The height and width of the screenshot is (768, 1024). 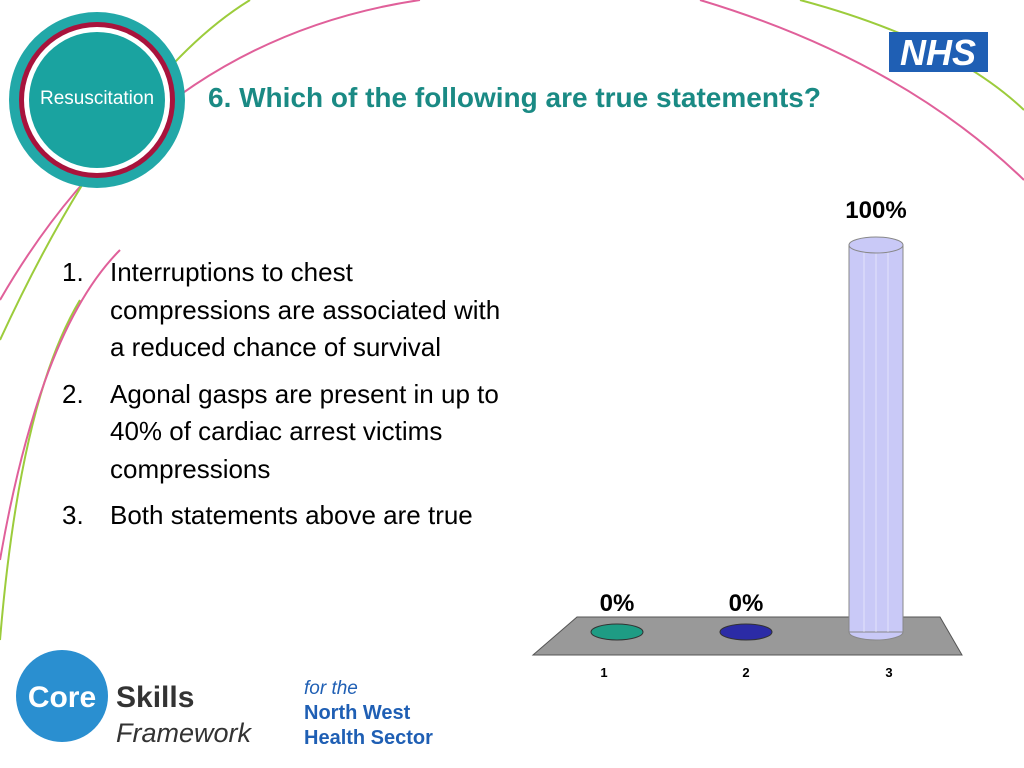 What do you see at coordinates (603, 672) in the screenshot?
I see `x-tick-label: 1` at bounding box center [603, 672].